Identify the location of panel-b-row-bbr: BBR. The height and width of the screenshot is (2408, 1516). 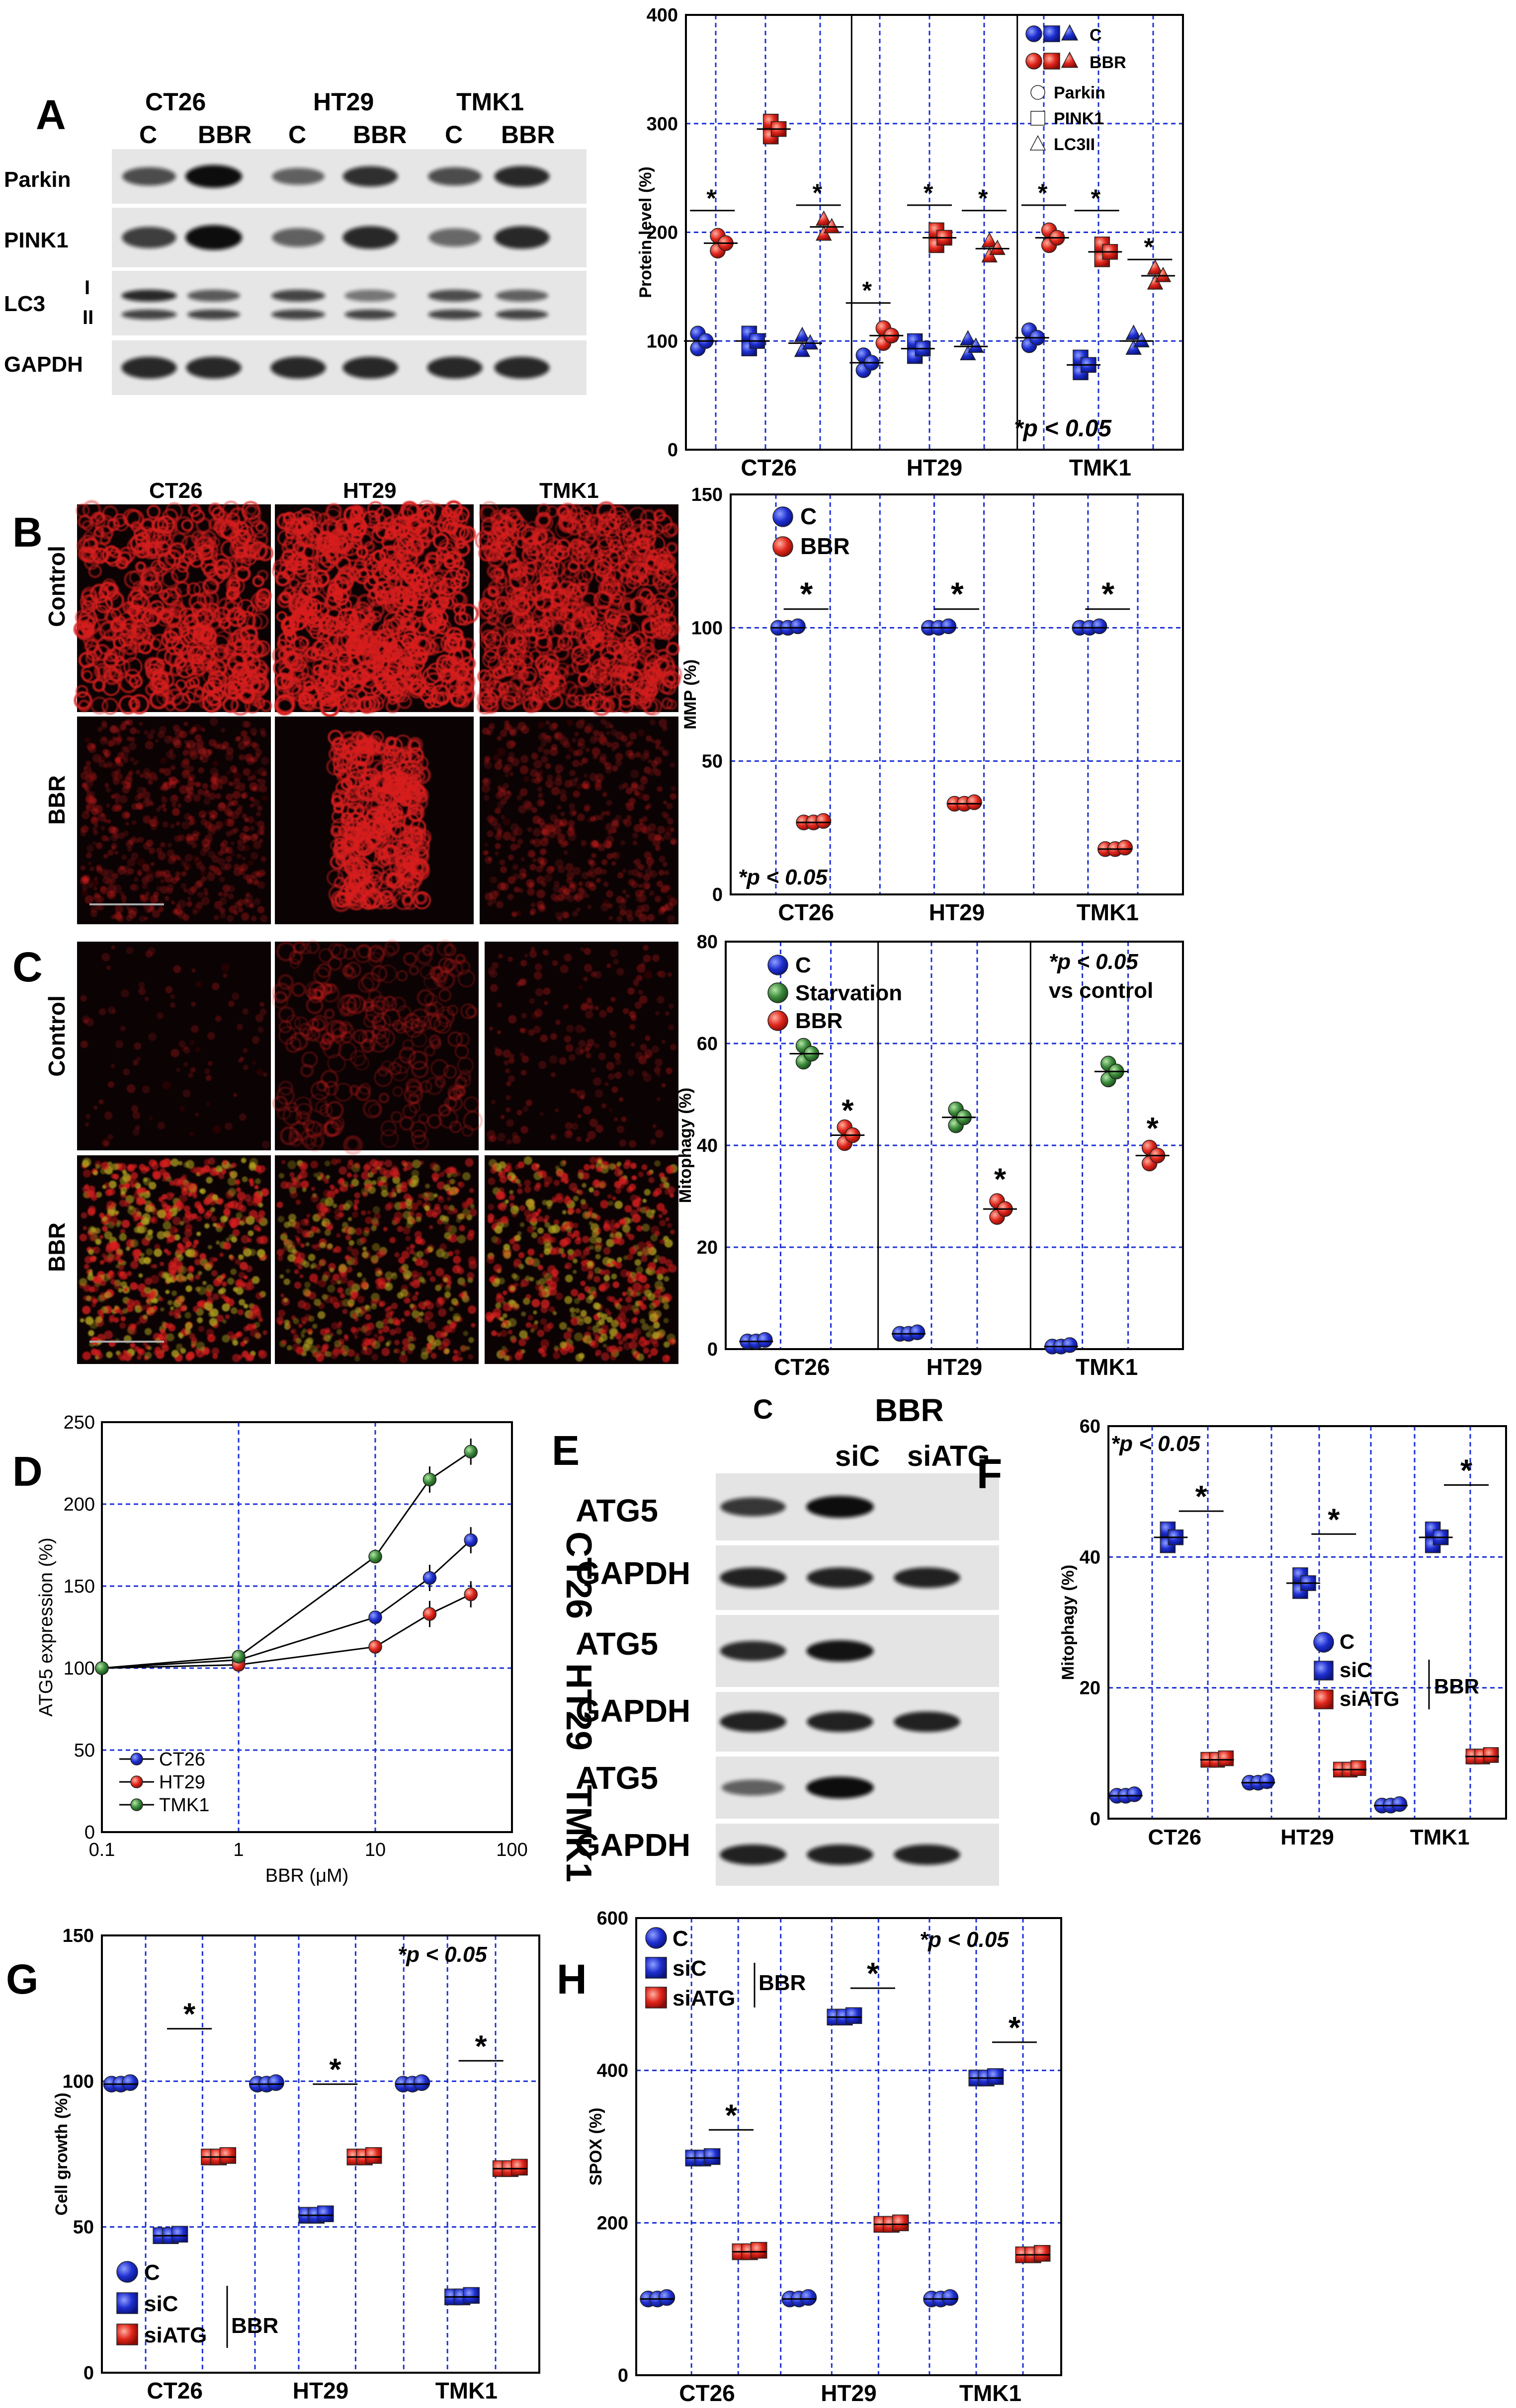
(57, 800).